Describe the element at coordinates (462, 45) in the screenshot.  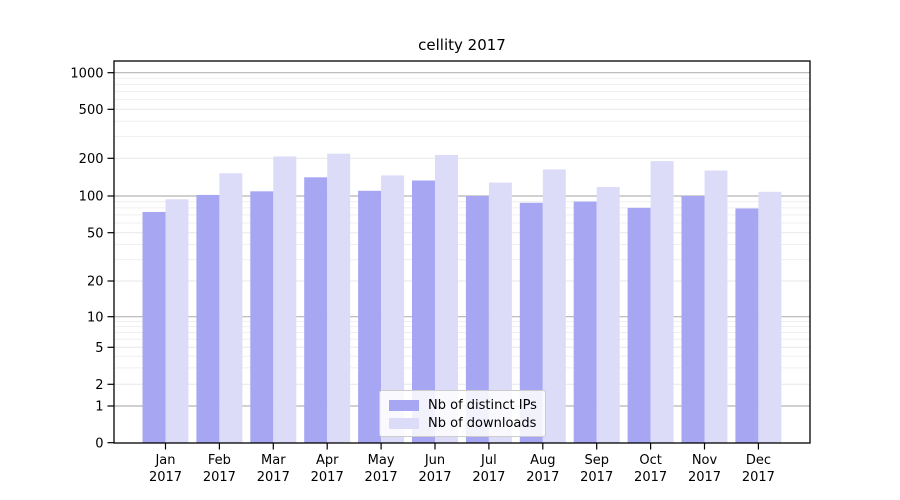
I see `chart-title: cellity 2017` at that location.